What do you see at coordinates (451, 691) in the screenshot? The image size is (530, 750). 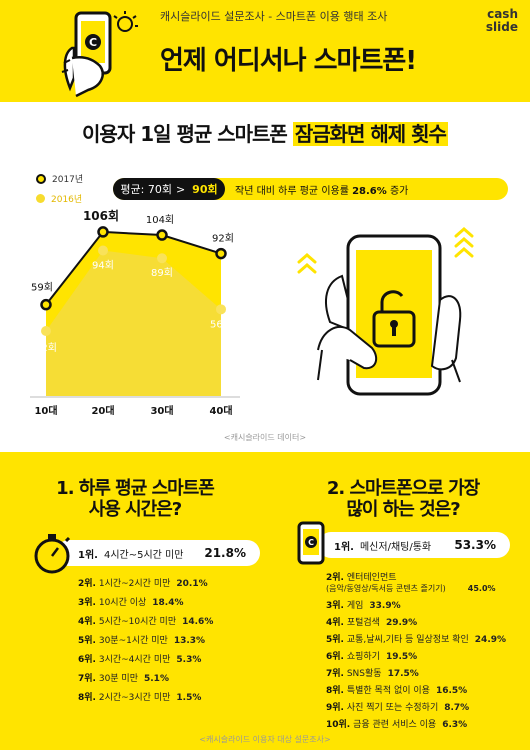 I see `q2-rank-pct: 16.5%` at bounding box center [451, 691].